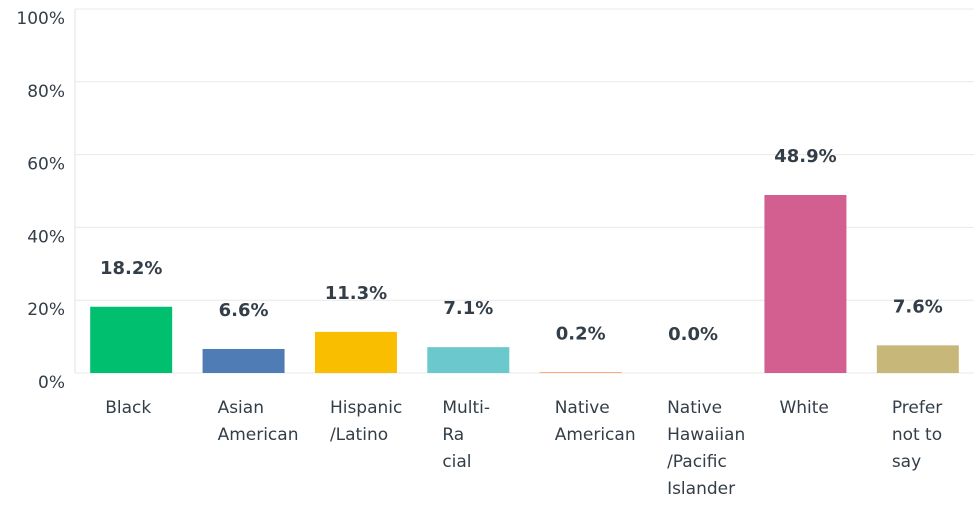  I want to click on y-tick-label: 0%, so click(51, 383).